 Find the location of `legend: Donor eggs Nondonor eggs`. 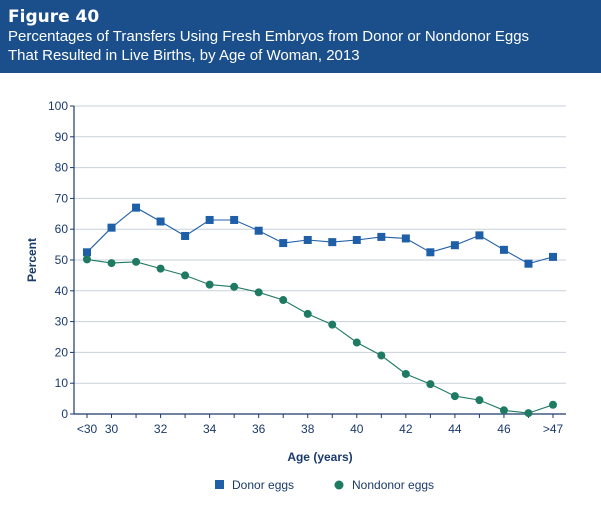

legend: Donor eggs Nondonor eggs is located at coordinates (324, 485).